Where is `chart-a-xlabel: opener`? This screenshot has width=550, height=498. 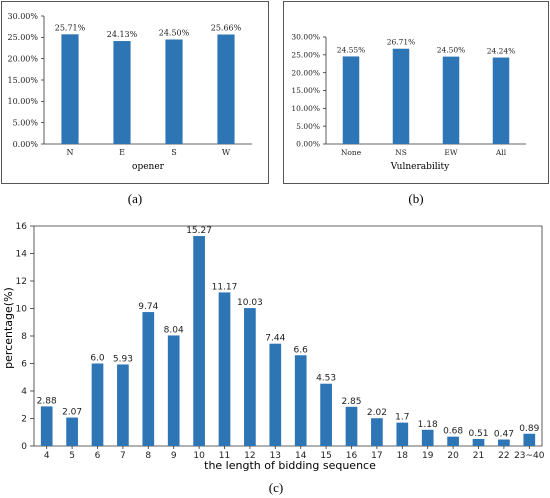 chart-a-xlabel: opener is located at coordinates (148, 167).